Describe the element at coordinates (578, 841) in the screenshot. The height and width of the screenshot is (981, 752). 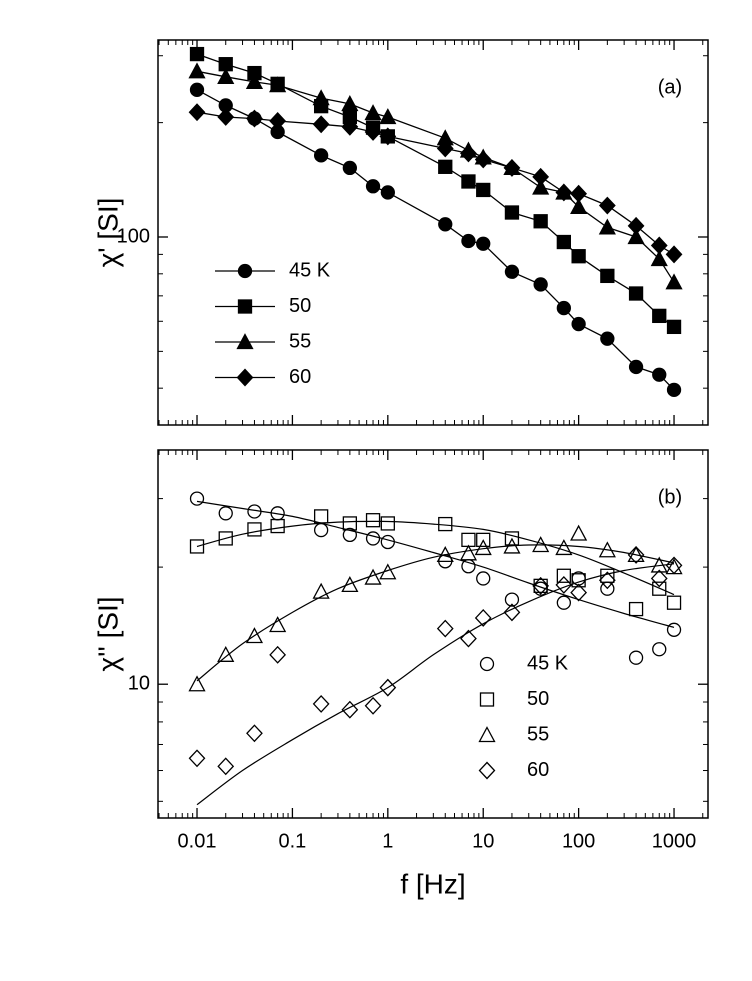
I see `x-tick-label: 100` at that location.